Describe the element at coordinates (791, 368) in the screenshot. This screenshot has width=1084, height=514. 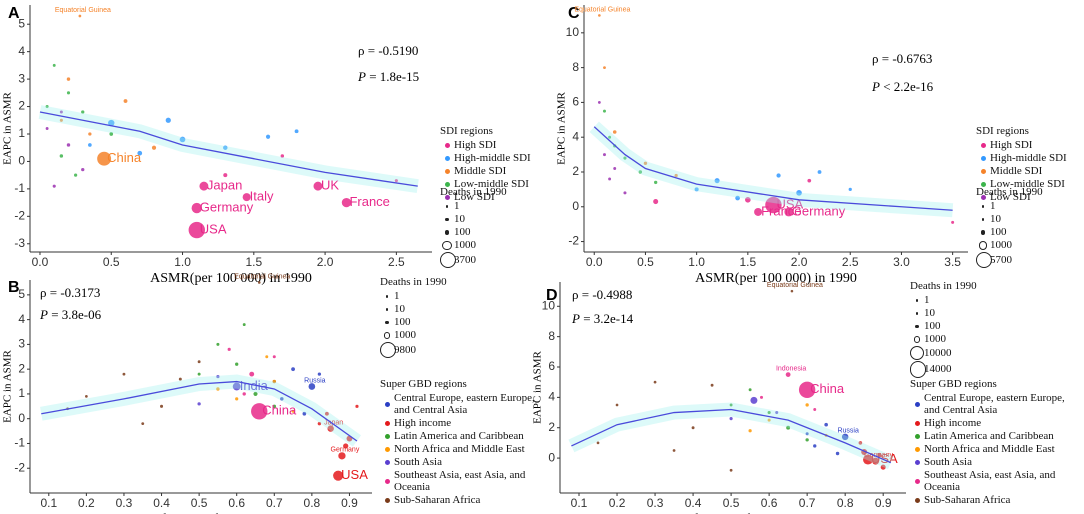
I see `point-label: Indonesia` at that location.